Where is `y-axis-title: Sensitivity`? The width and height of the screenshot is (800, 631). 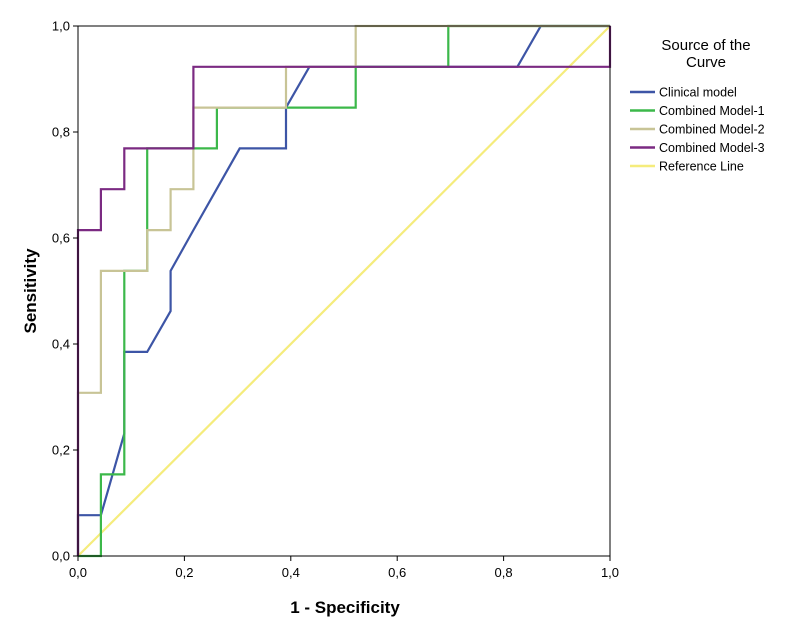
y-axis-title: Sensitivity is located at coordinates (30, 291).